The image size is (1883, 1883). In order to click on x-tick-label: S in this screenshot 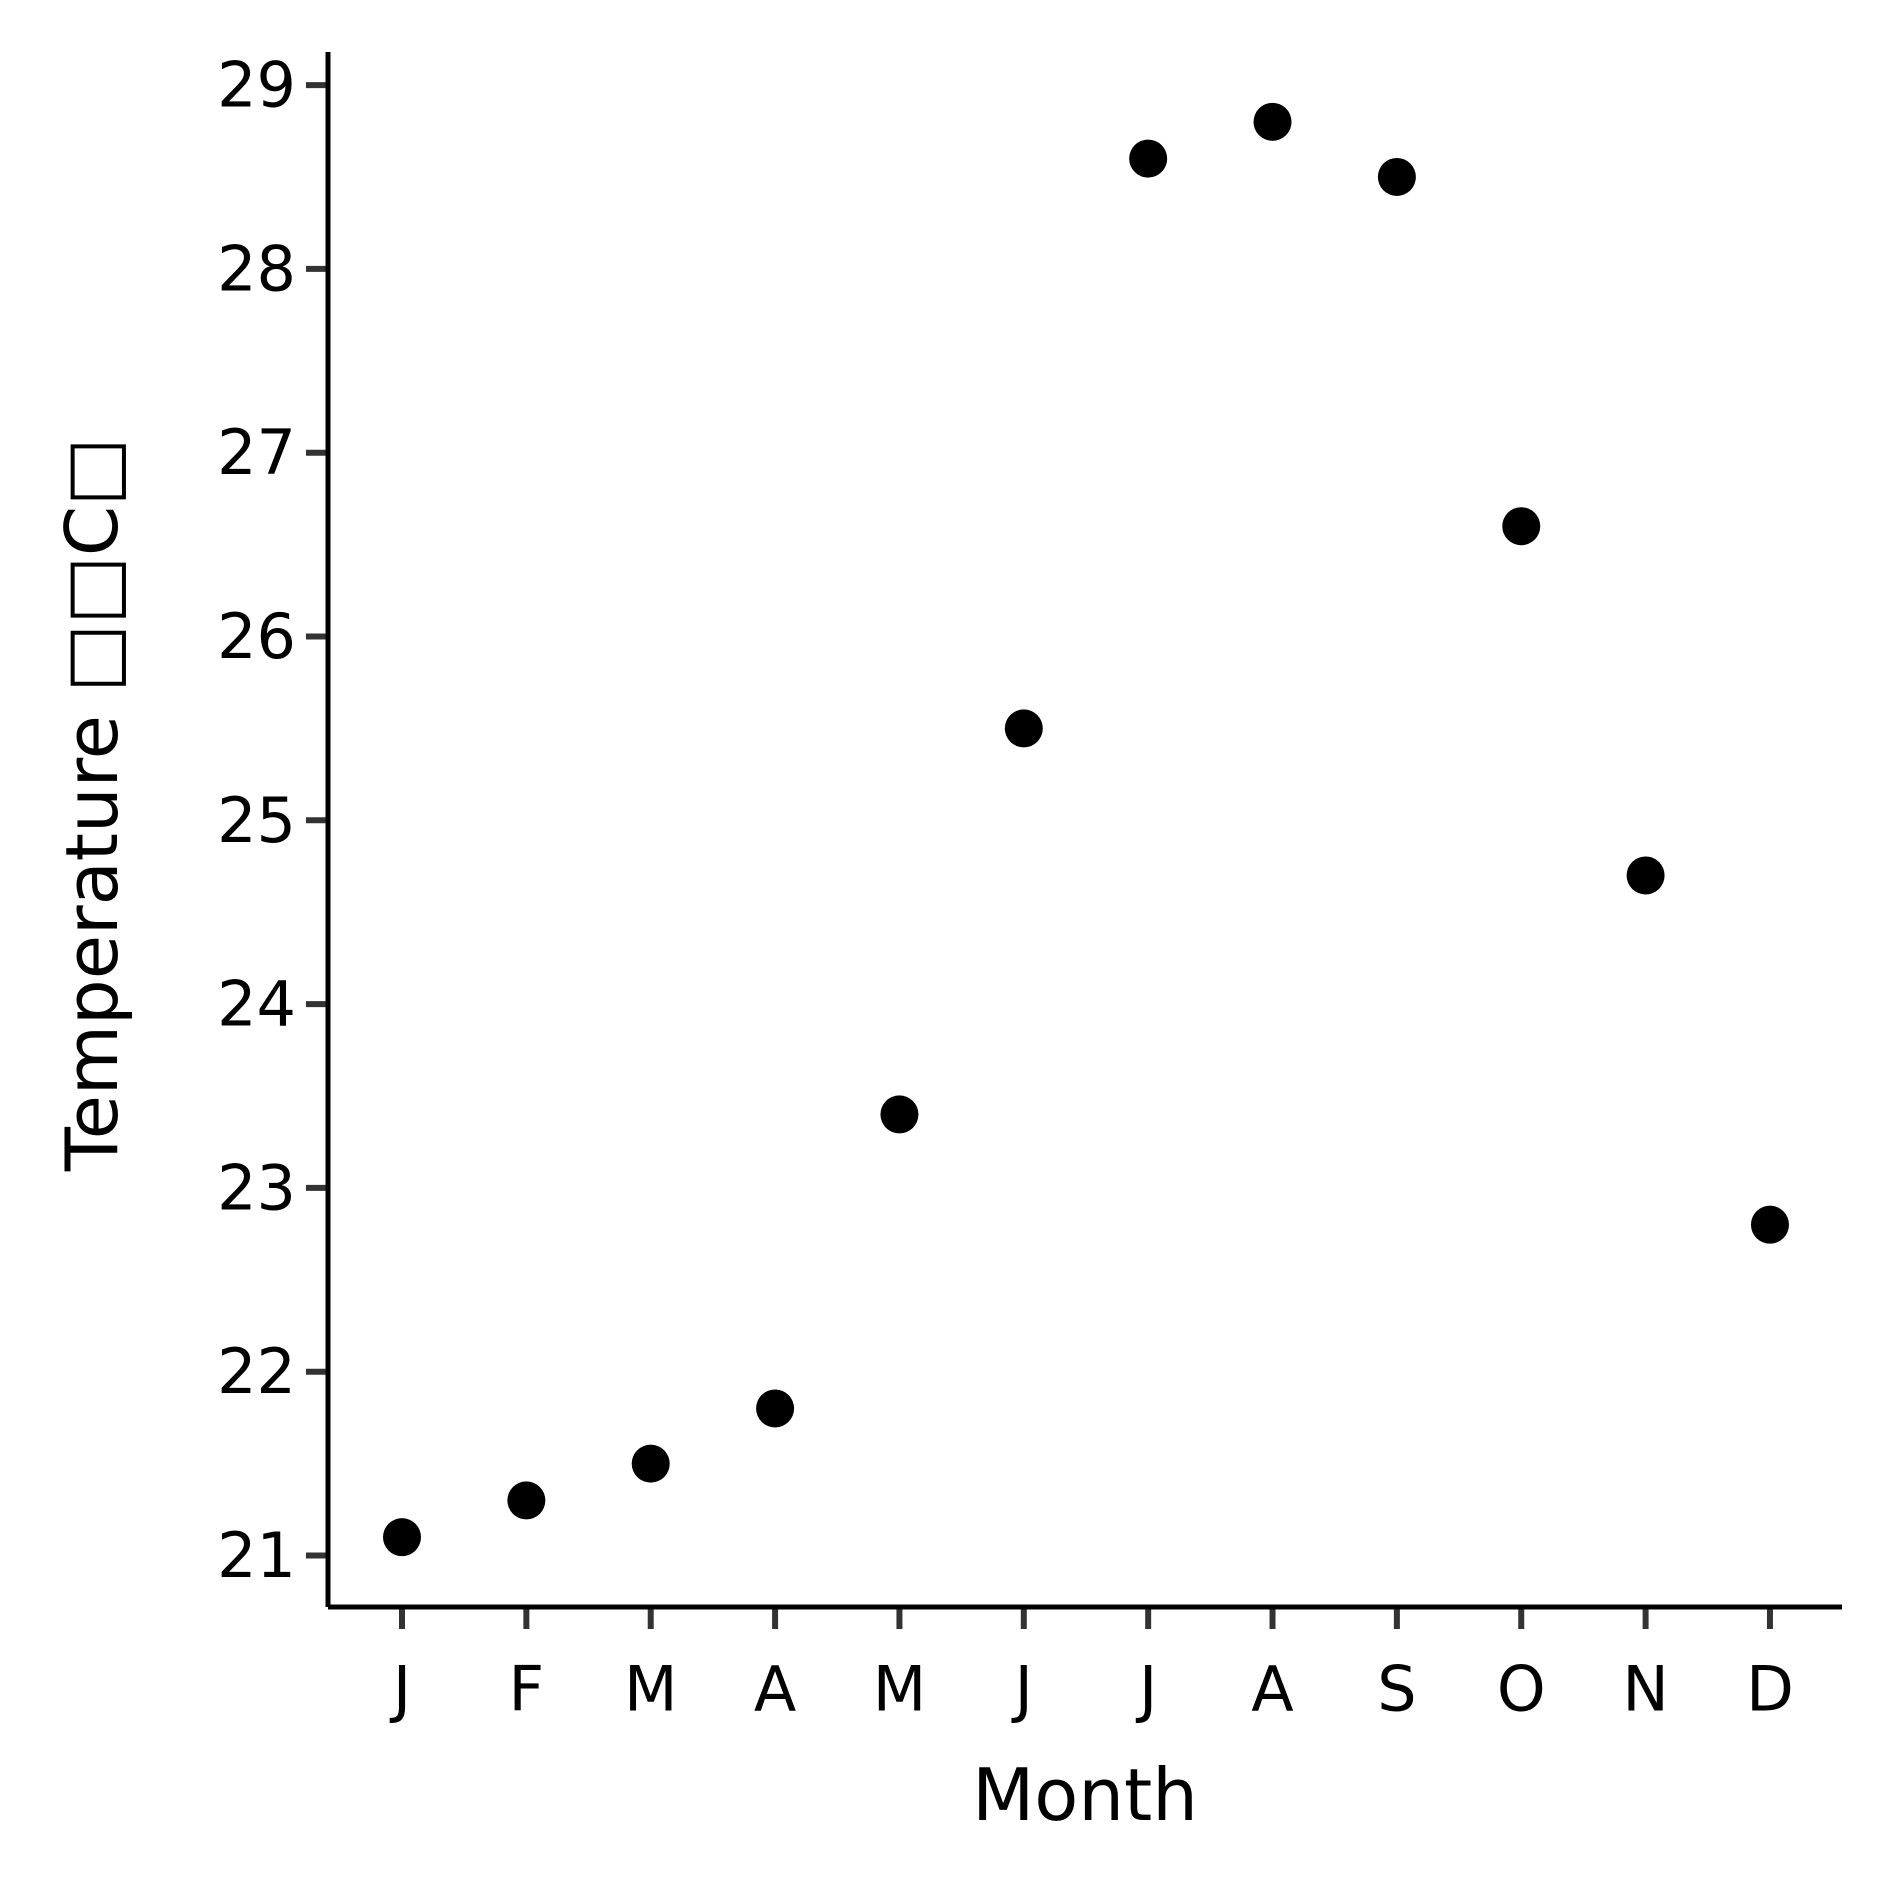, I will do `click(1396, 1689)`.